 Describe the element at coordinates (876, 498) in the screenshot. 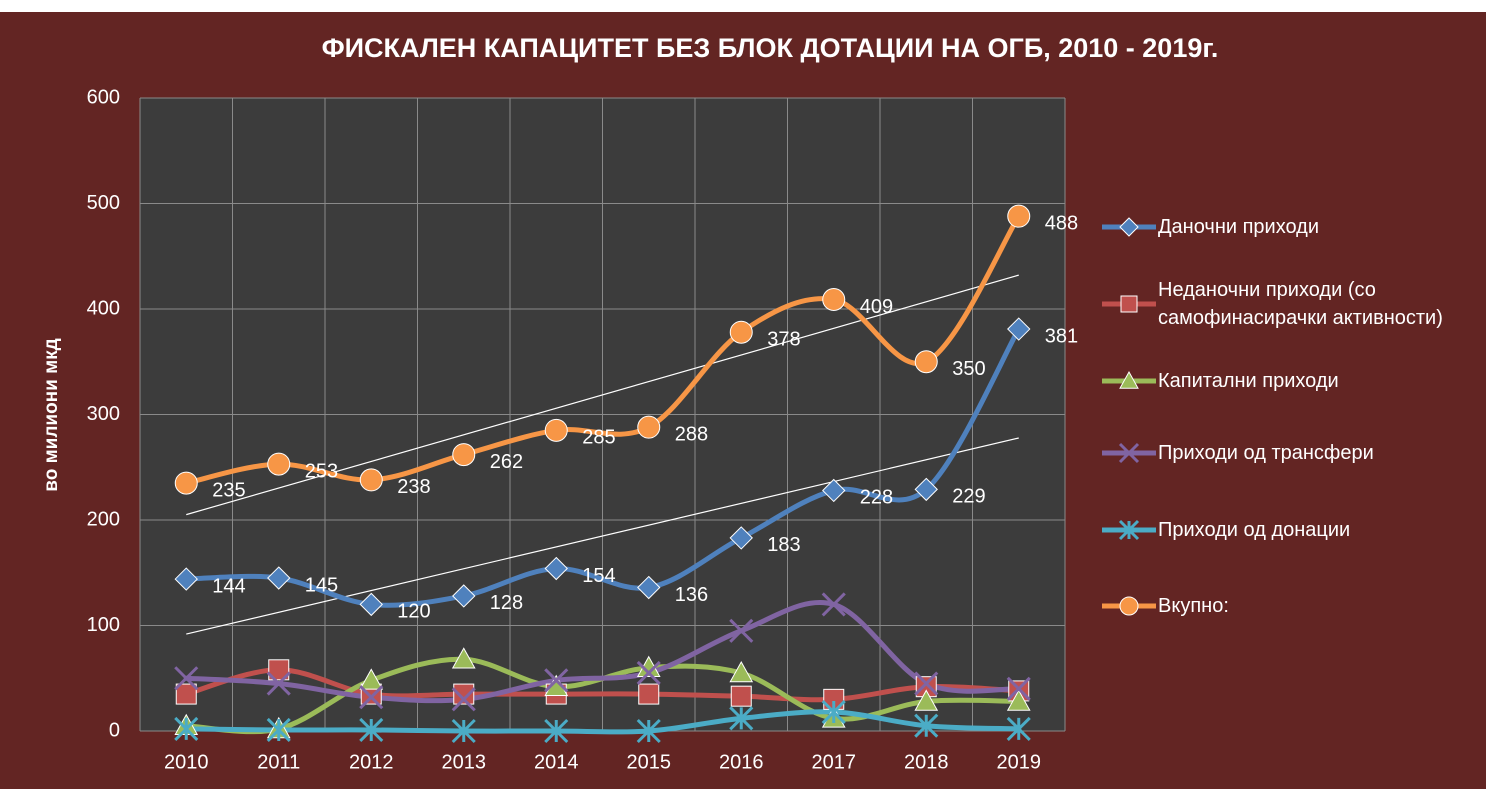

I see `data-label: 228` at that location.